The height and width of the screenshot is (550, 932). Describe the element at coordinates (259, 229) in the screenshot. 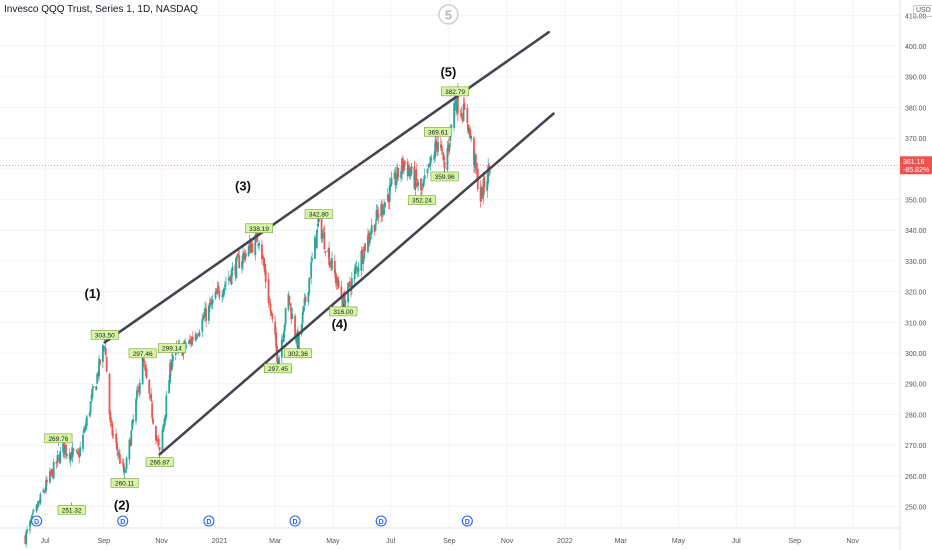

I see `price-annotation-label: 338.19` at that location.